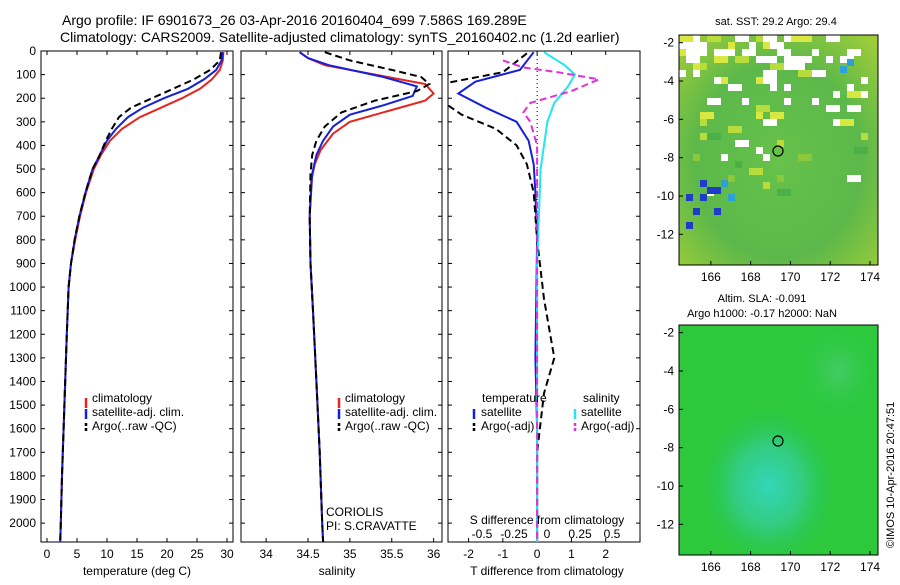 This screenshot has height=585, width=900. Describe the element at coordinates (167, 554) in the screenshot. I see `x-tick-label: 20` at that location.